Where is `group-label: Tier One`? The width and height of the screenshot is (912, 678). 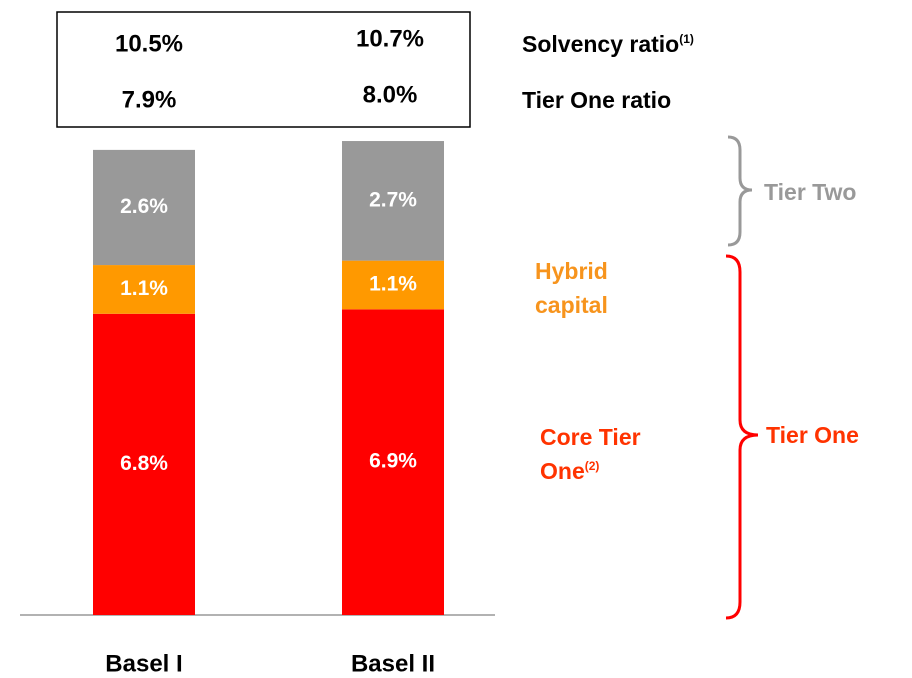 group-label: Tier One is located at coordinates (812, 435).